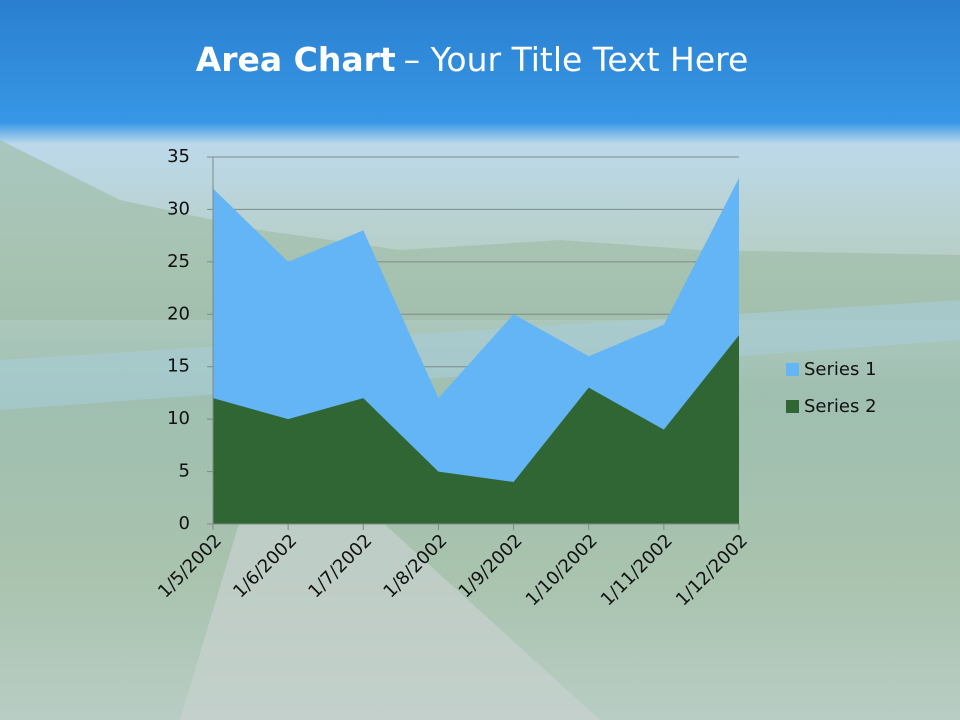 The image size is (960, 720). I want to click on y-tick-label: 25, so click(178, 261).